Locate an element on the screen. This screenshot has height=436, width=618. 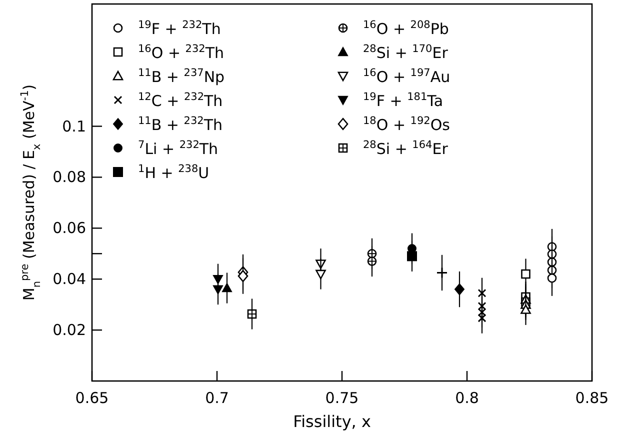
legend-label: $^{16}$O + $^{208}$Pb is located at coordinates (406, 28).